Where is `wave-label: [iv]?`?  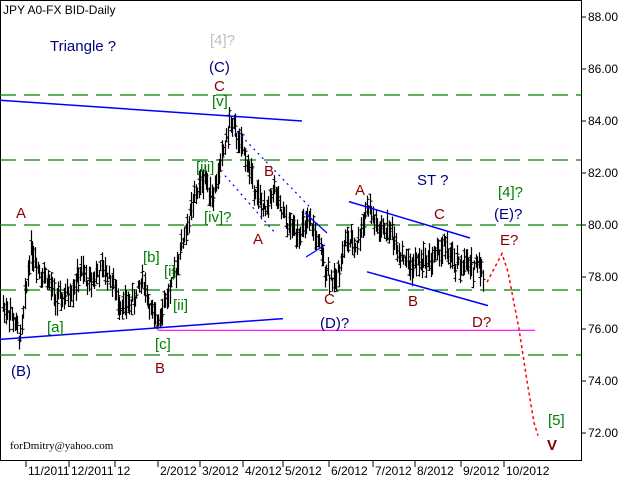 wave-label: [iv]? is located at coordinates (218, 217).